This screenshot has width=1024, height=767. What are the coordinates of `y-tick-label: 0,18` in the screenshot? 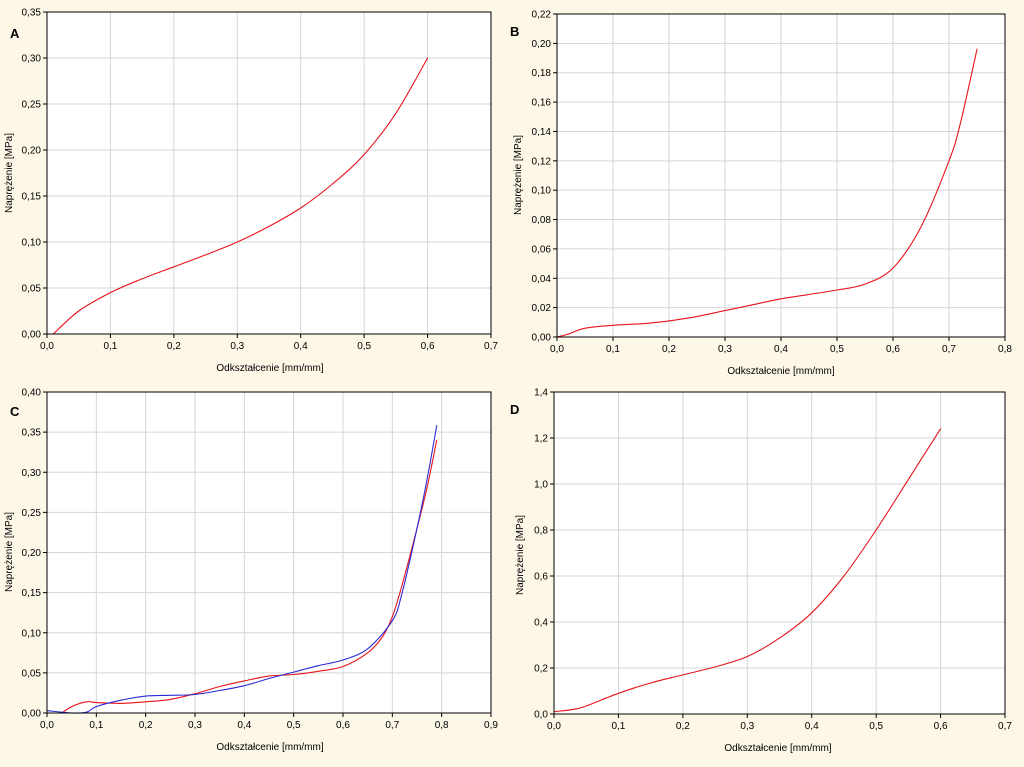 It's located at (542, 73).